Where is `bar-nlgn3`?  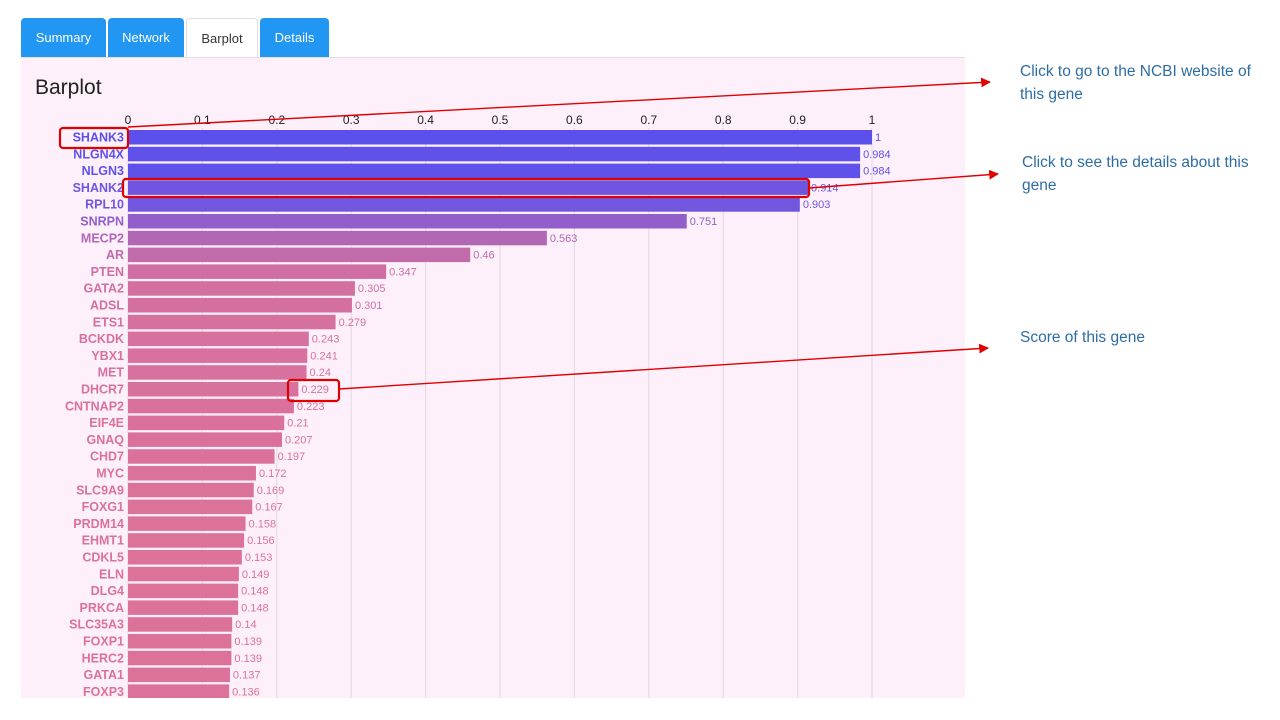 bar-nlgn3 is located at coordinates (494, 171).